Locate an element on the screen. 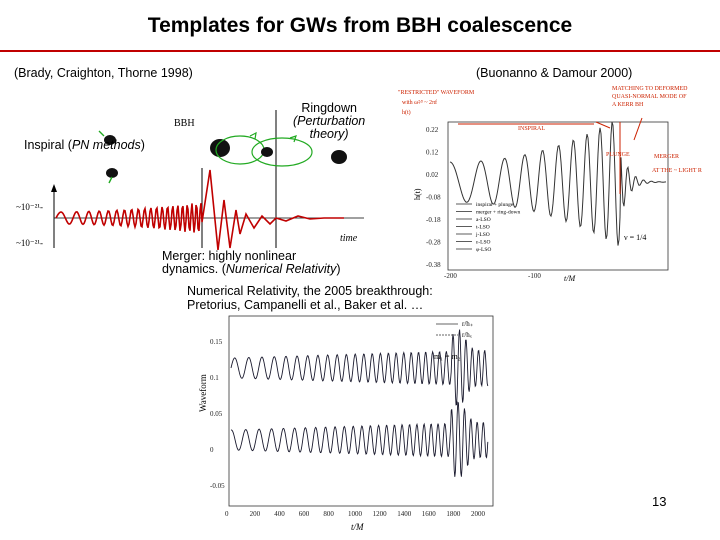  y-tick-label: 0.02 is located at coordinates (432, 175).